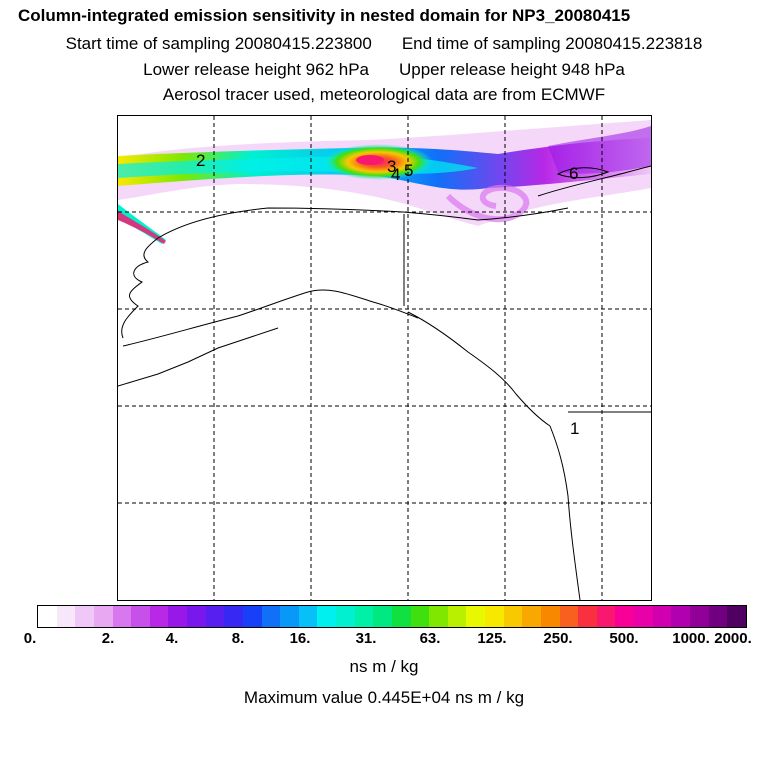  Describe the element at coordinates (479, 369) in the screenshot. I see `panhandle-coast` at that location.